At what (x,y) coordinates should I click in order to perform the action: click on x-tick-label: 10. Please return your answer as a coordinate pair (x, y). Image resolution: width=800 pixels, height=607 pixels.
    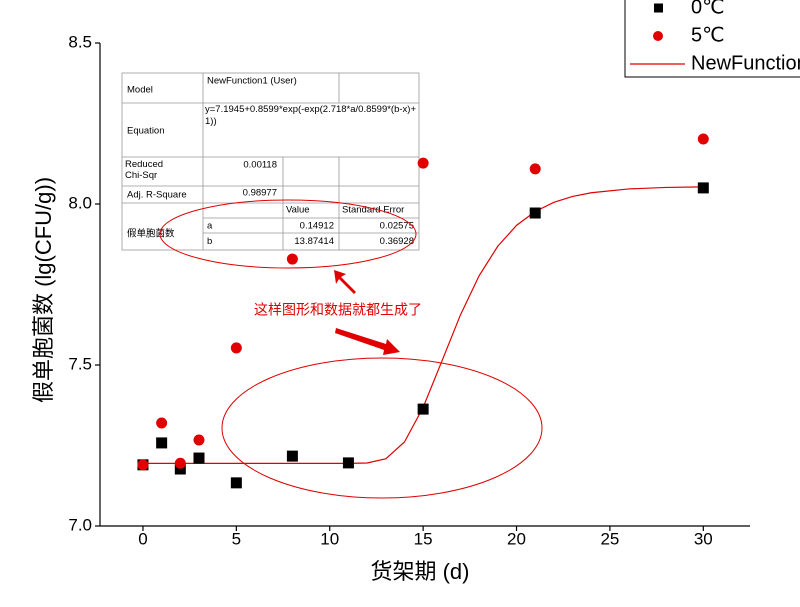
    Looking at the image, I should click on (329, 538).